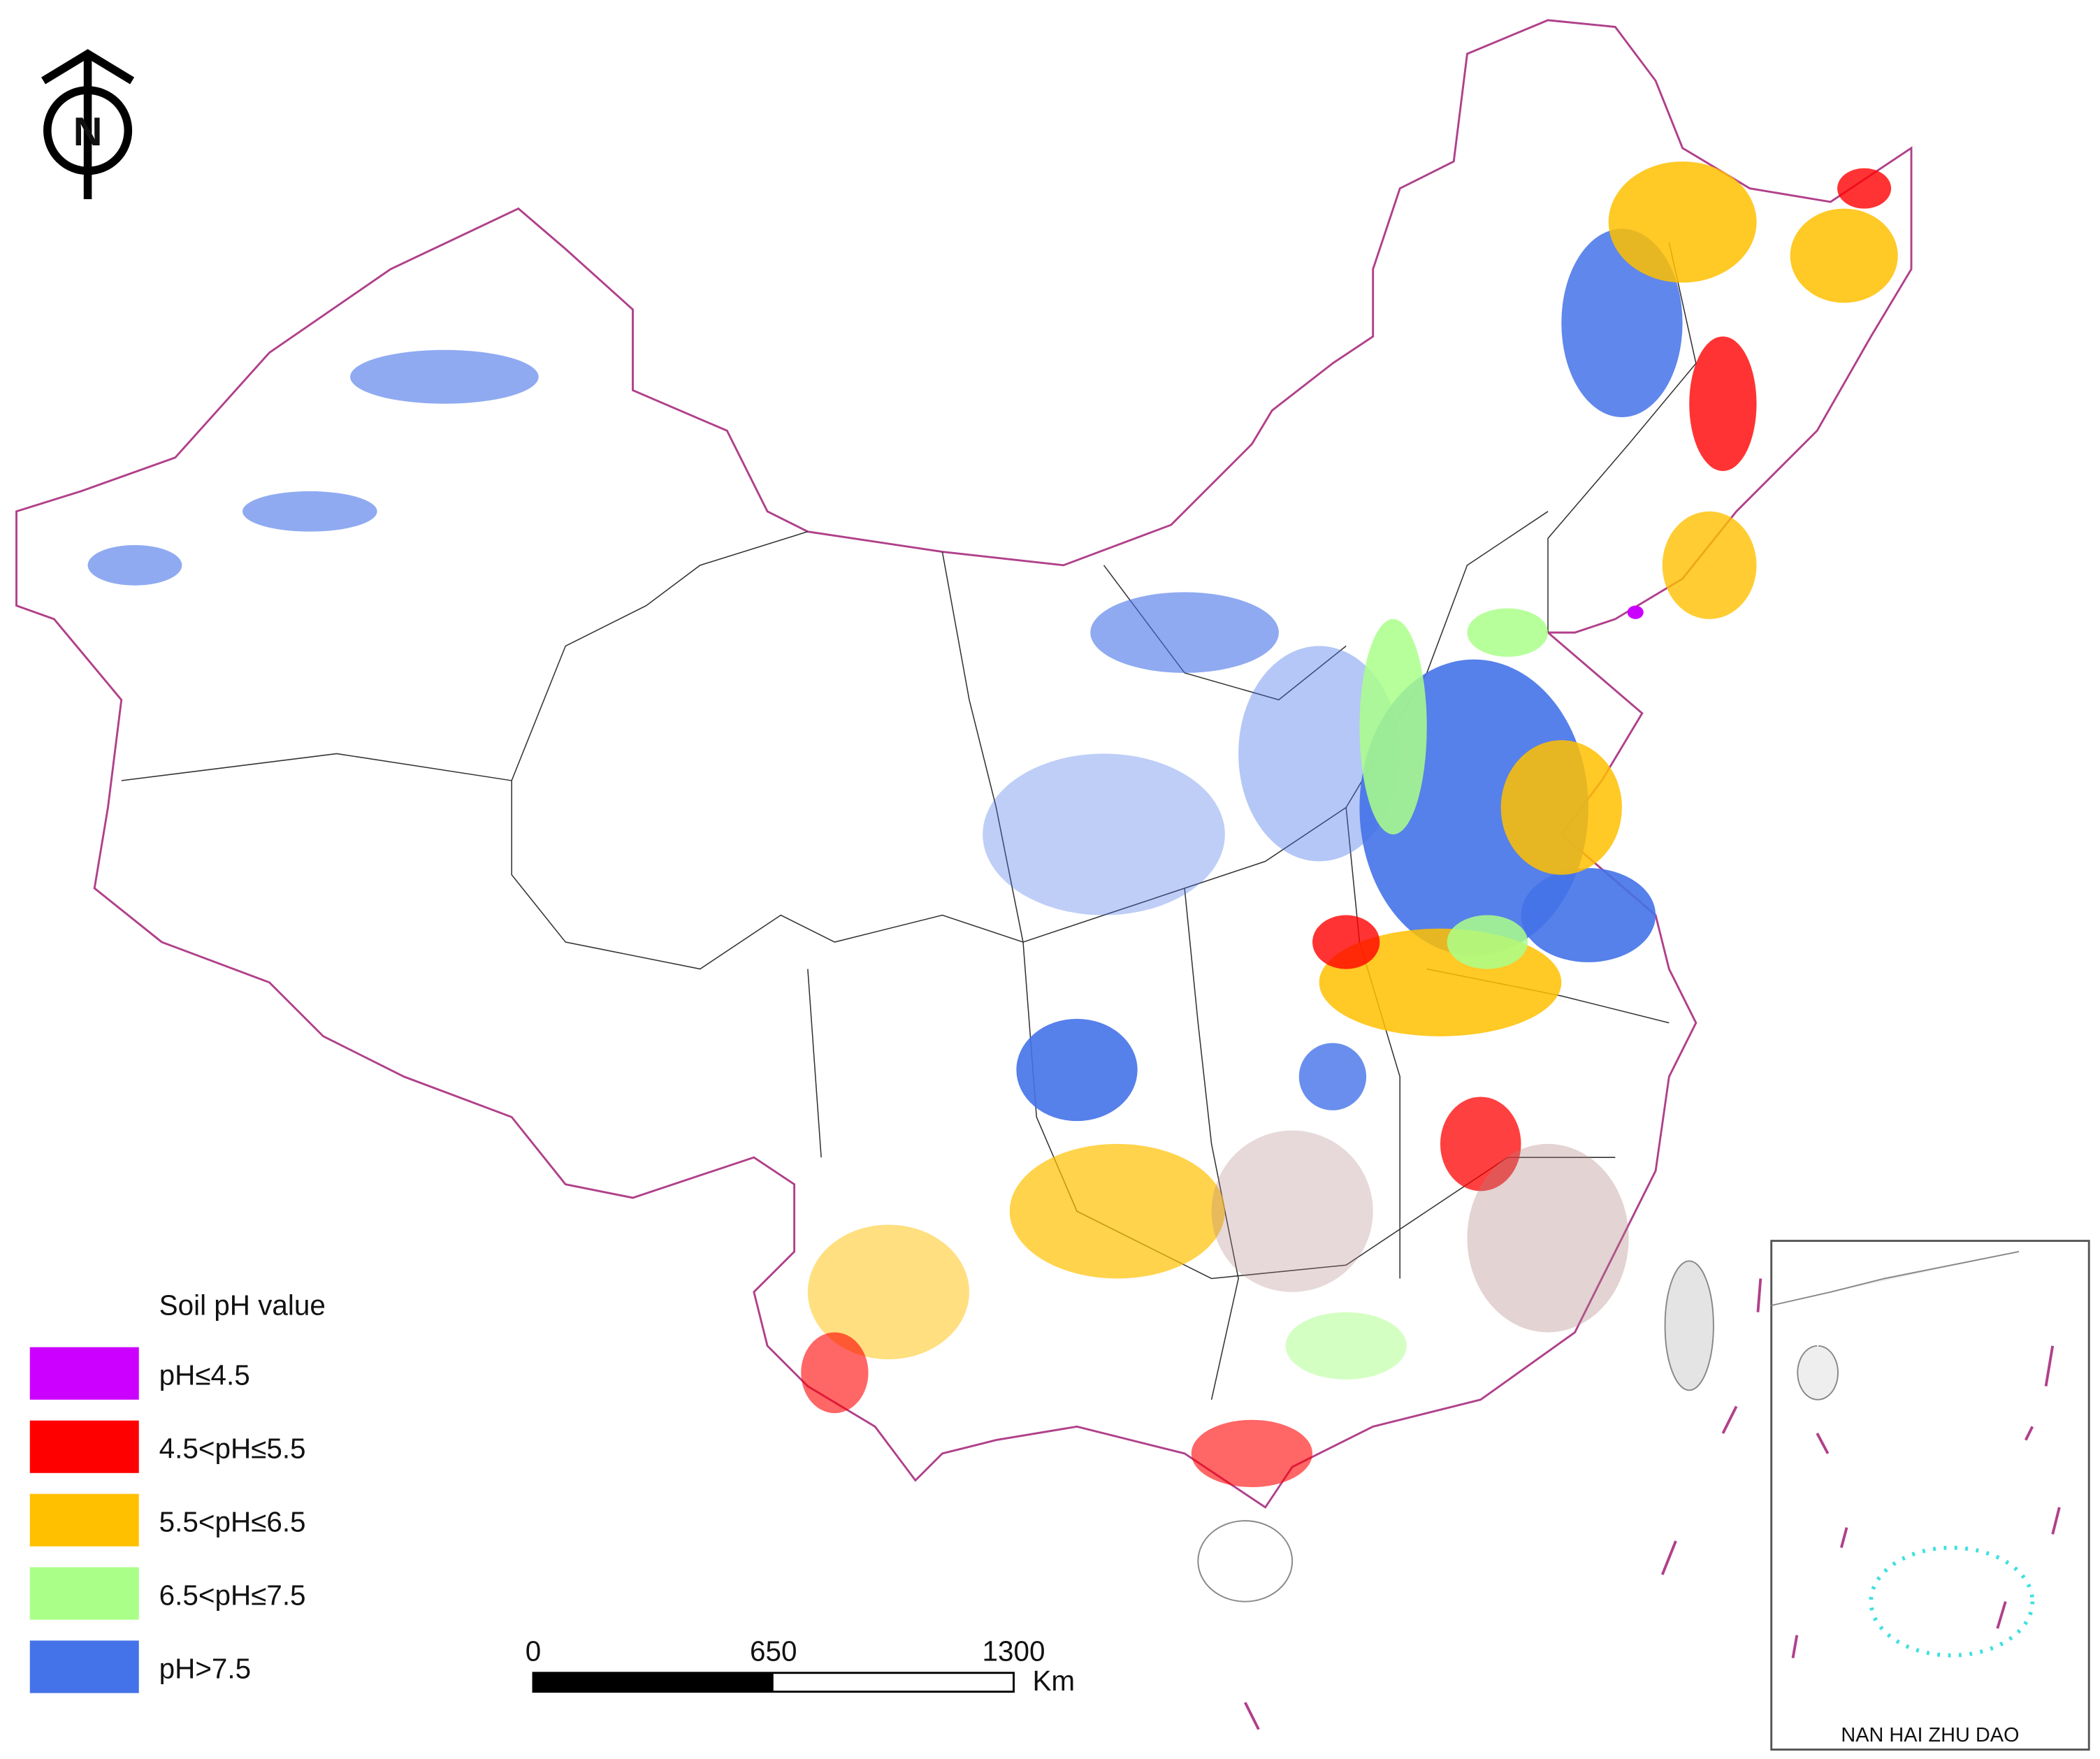 This screenshot has width=2100, height=1759. I want to click on inset-label: NAN HAI ZHU DAO, so click(1930, 1735).